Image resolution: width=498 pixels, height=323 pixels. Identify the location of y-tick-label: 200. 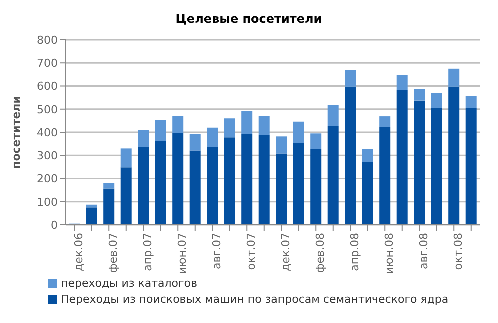
(47, 179).